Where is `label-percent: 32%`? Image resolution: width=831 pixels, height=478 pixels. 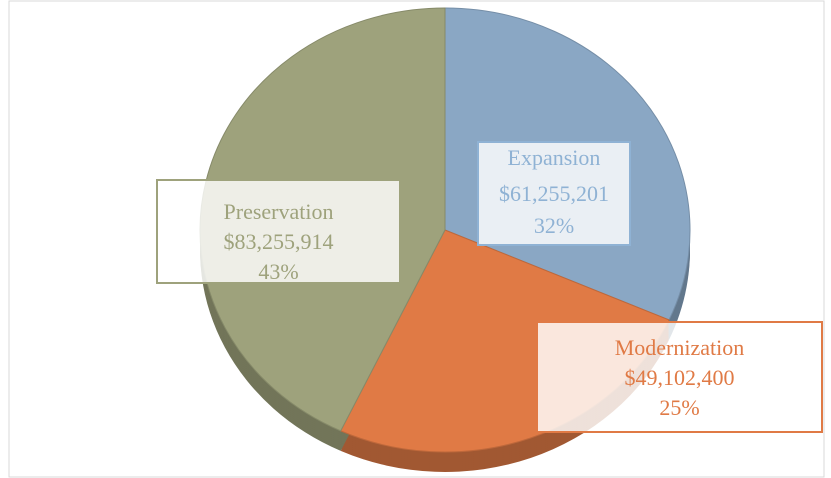
label-percent: 32% is located at coordinates (554, 225).